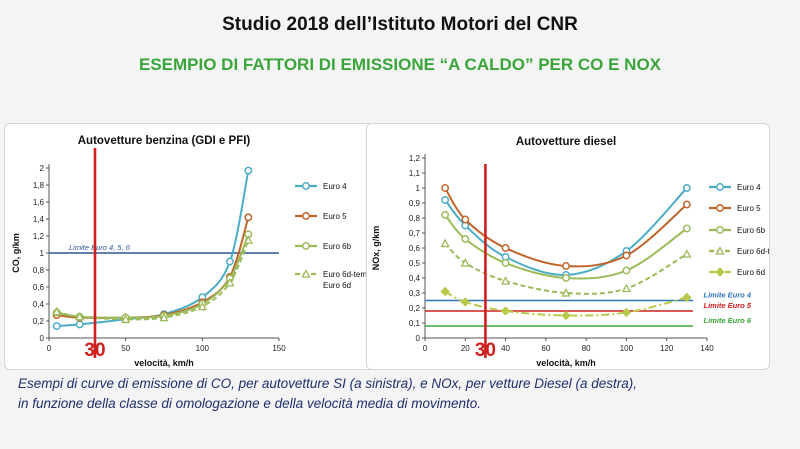  What do you see at coordinates (586, 348) in the screenshot?
I see `x-tick-label: 80` at bounding box center [586, 348].